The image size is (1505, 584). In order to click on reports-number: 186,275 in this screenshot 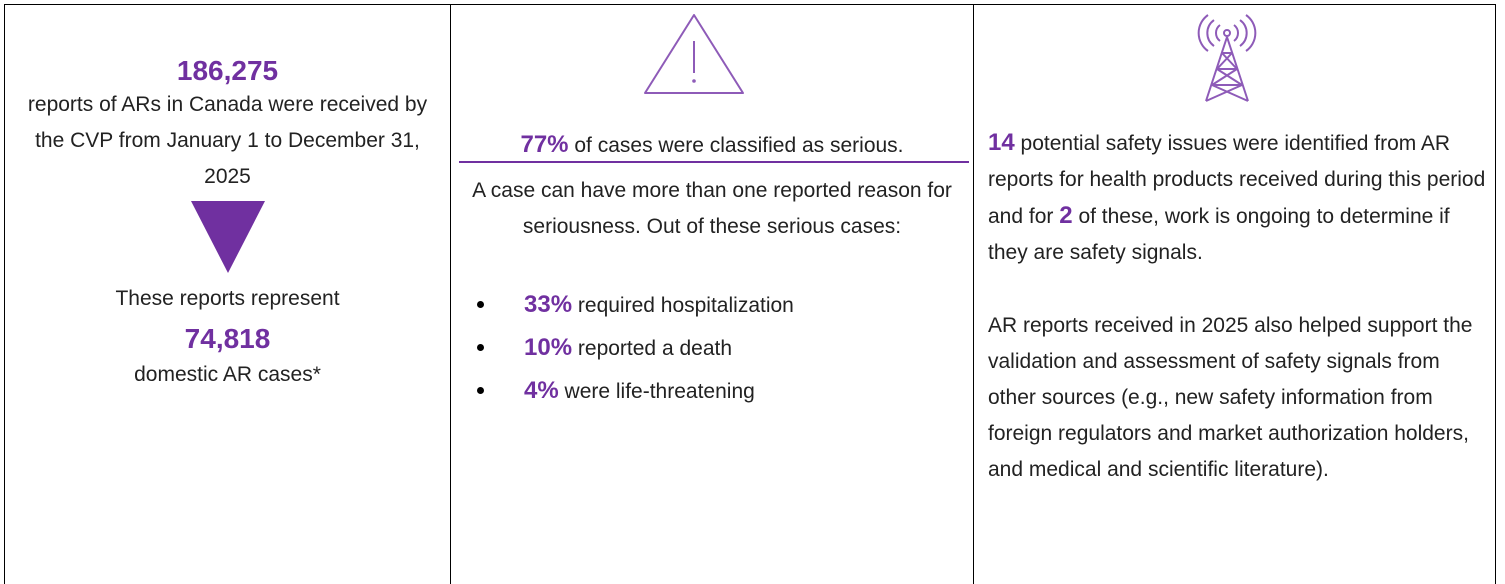, I will do `click(227, 70)`.